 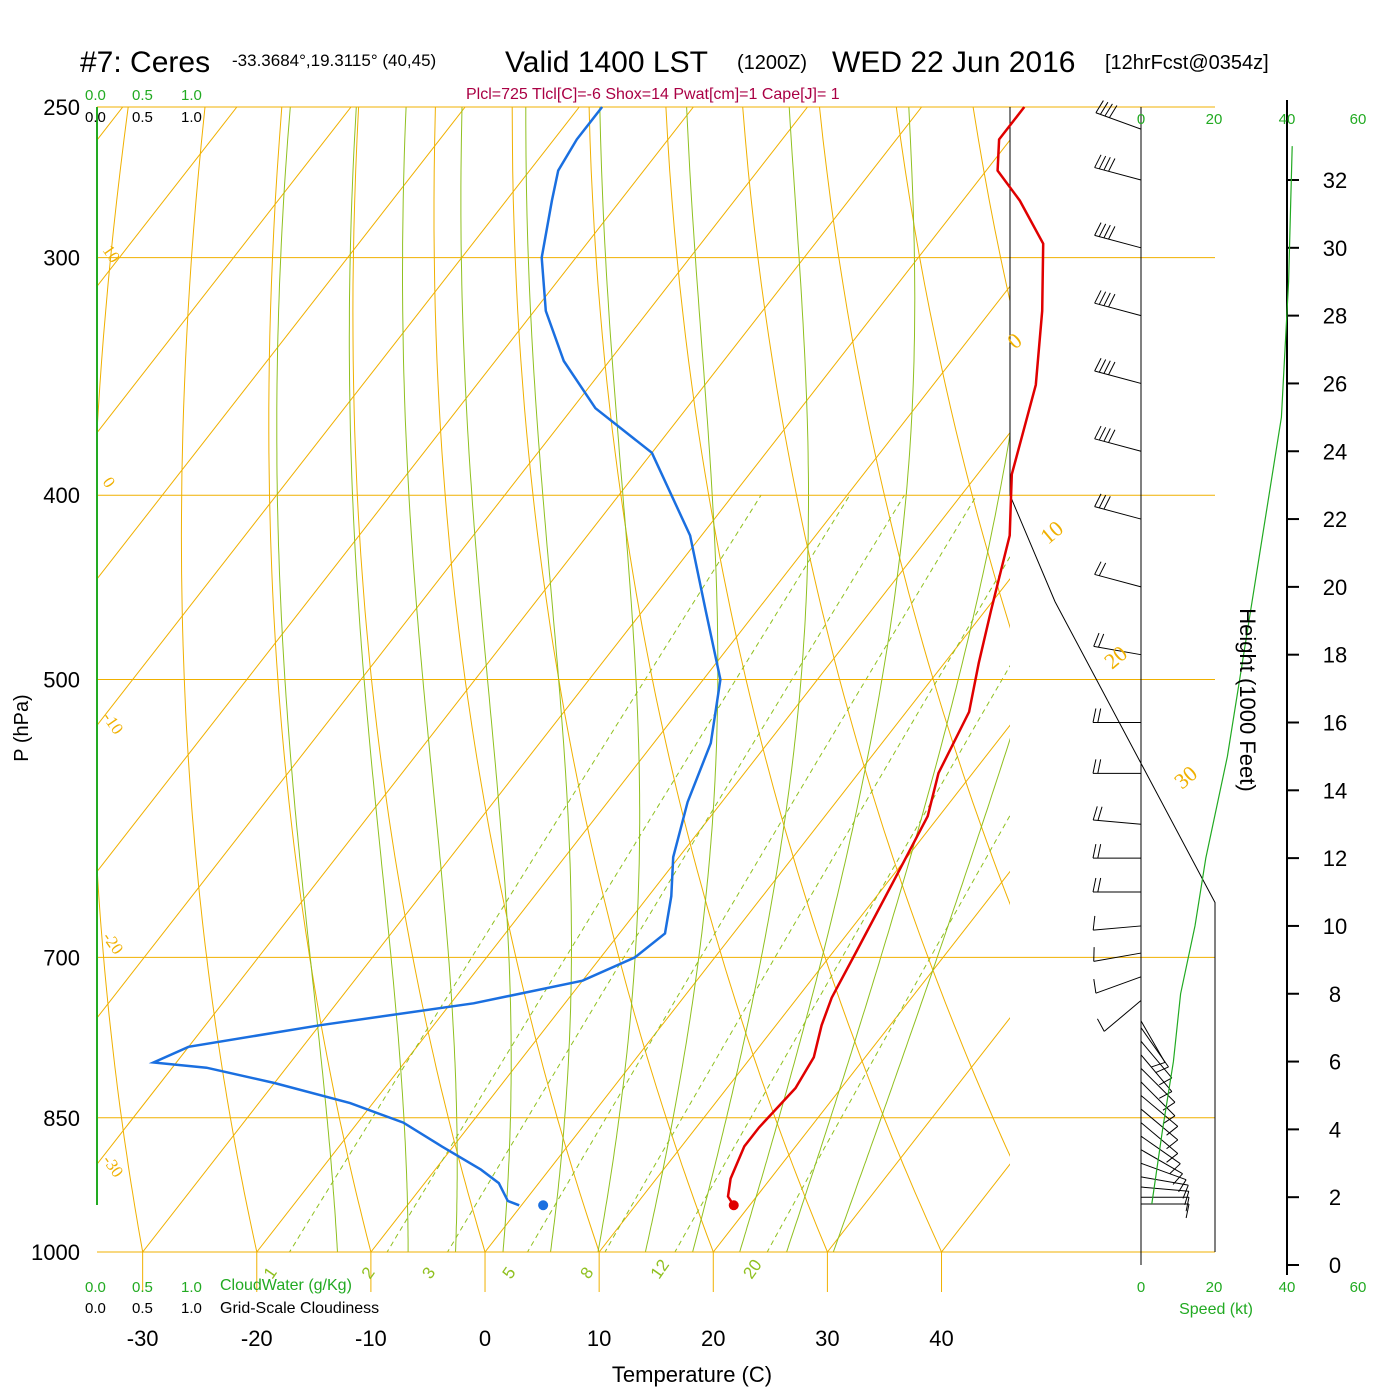 What do you see at coordinates (1335, 1265) in the screenshot?
I see `height-tick-label: 0` at bounding box center [1335, 1265].